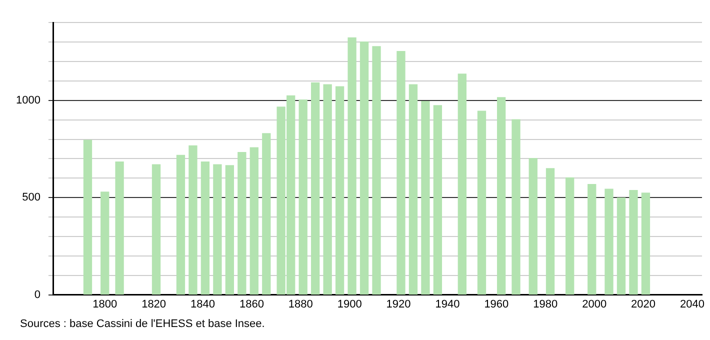  What do you see at coordinates (143, 324) in the screenshot?
I see `source-note: Sources : base Cassini de l'EHESS et base Insee.` at bounding box center [143, 324].